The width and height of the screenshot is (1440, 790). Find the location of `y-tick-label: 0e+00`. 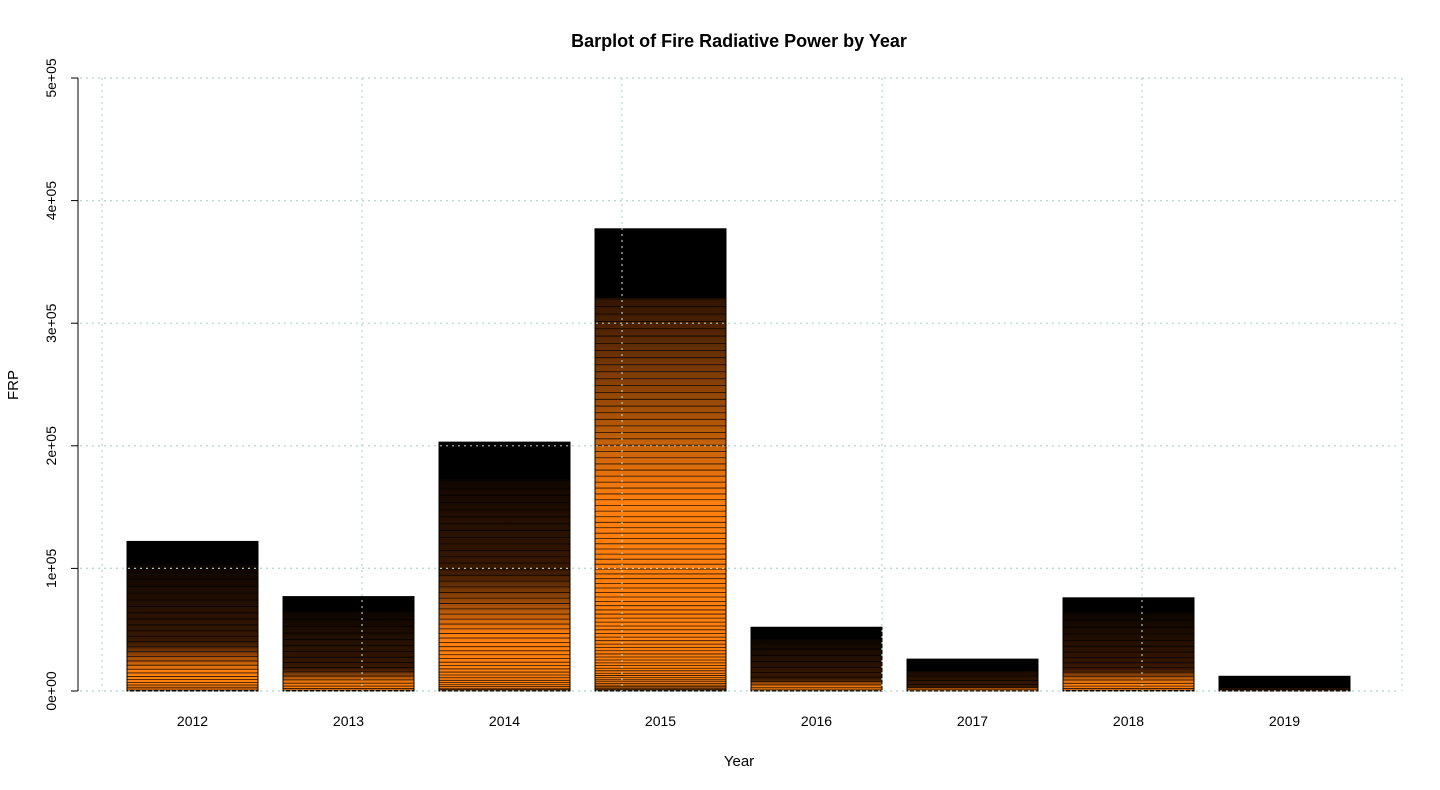

y-tick-label: 0e+00 is located at coordinates (51, 691).